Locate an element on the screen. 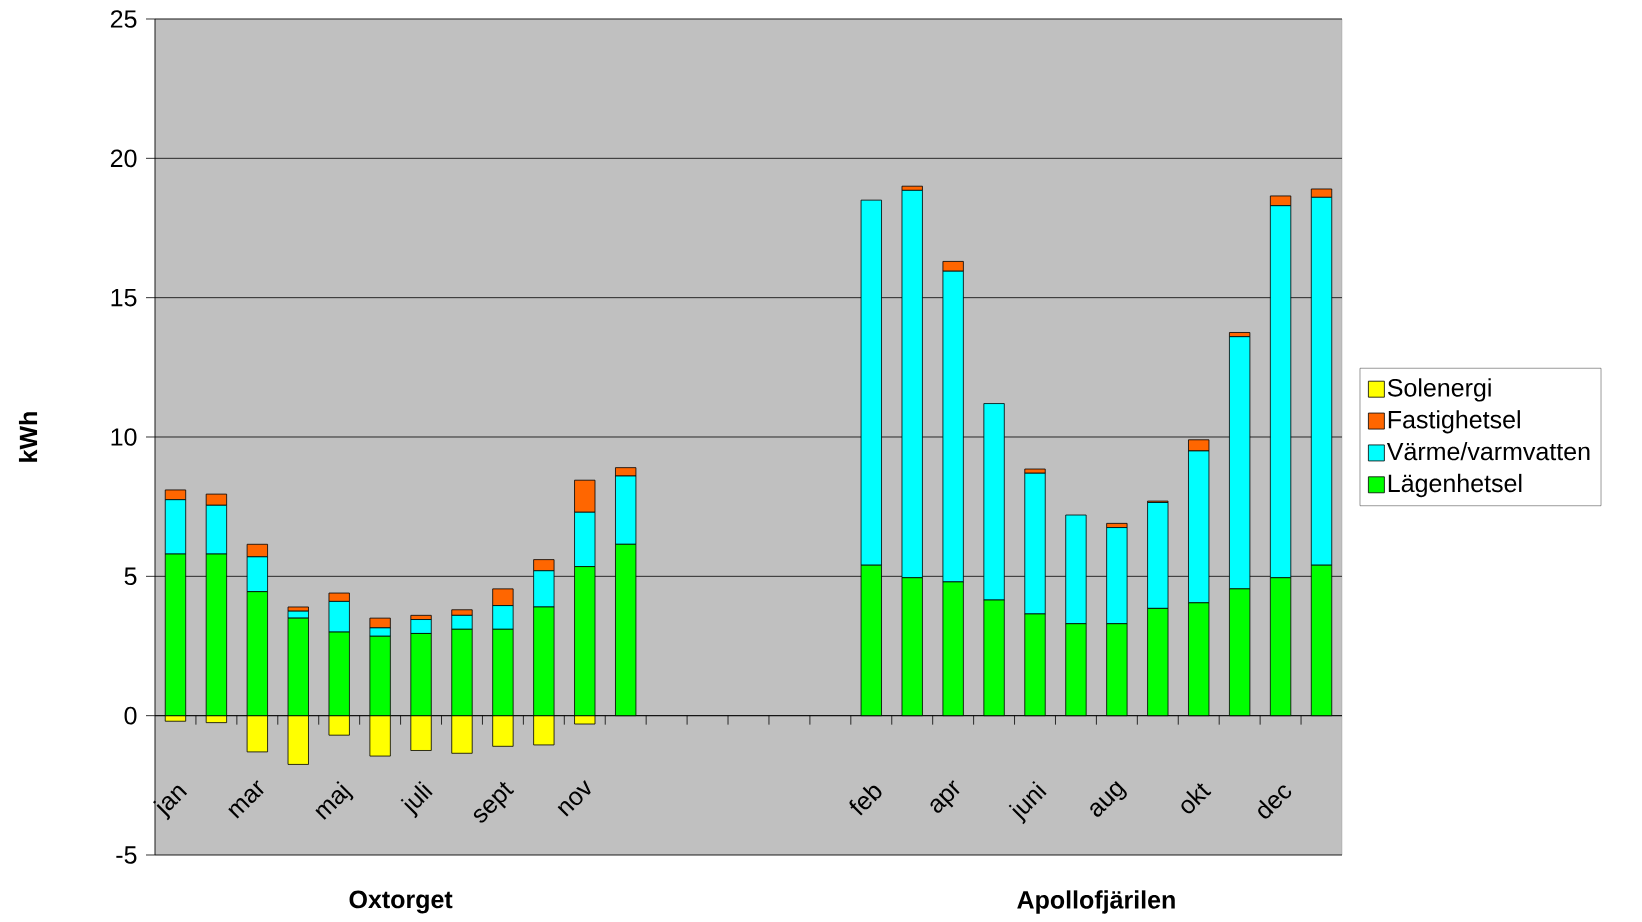  legend-label: Solenergi is located at coordinates (1439, 390).